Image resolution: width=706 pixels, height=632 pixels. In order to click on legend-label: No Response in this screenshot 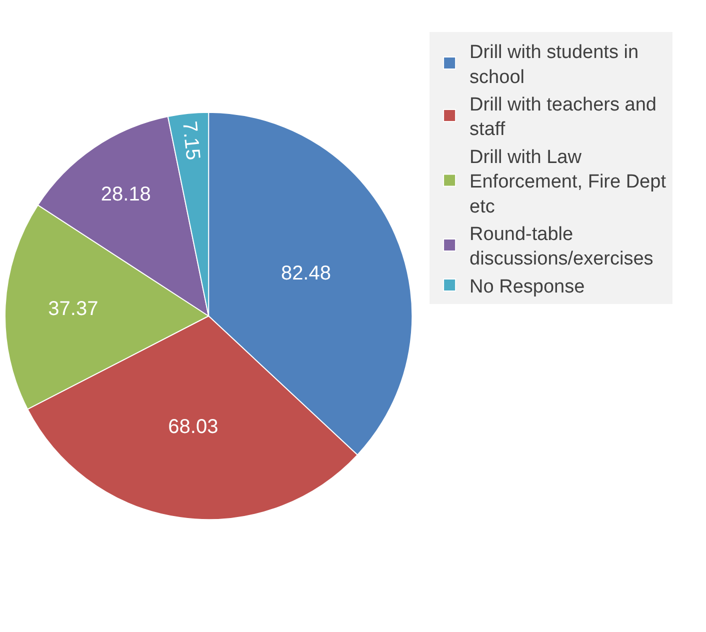, I will do `click(527, 287)`.